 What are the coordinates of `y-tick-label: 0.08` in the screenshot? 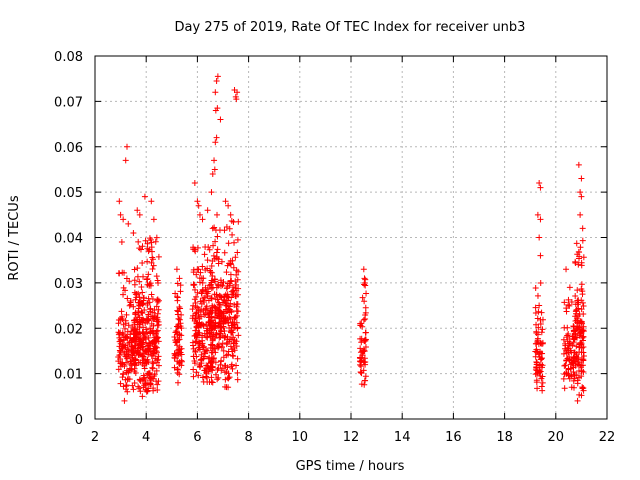 It's located at (68, 57).